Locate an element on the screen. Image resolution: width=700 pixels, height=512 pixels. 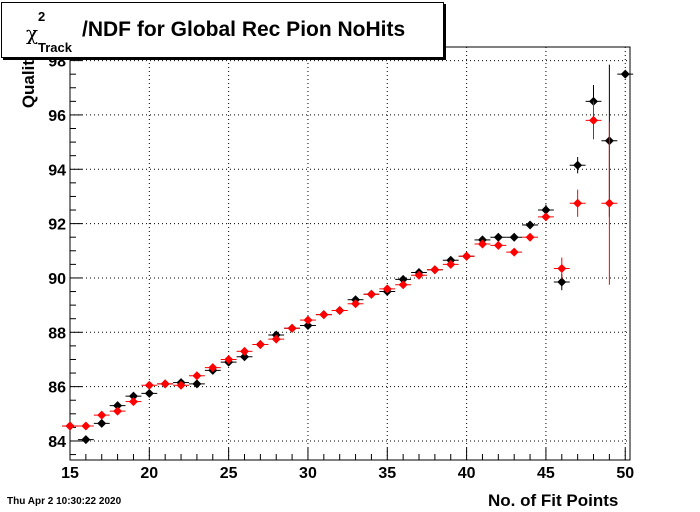
x-tick-label: 20 is located at coordinates (149, 473).